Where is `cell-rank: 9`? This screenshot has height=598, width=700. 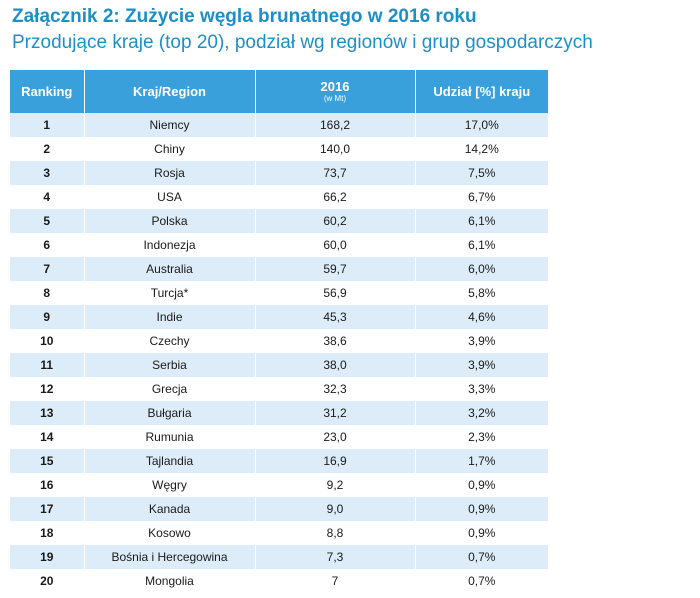
cell-rank: 9 is located at coordinates (47, 317).